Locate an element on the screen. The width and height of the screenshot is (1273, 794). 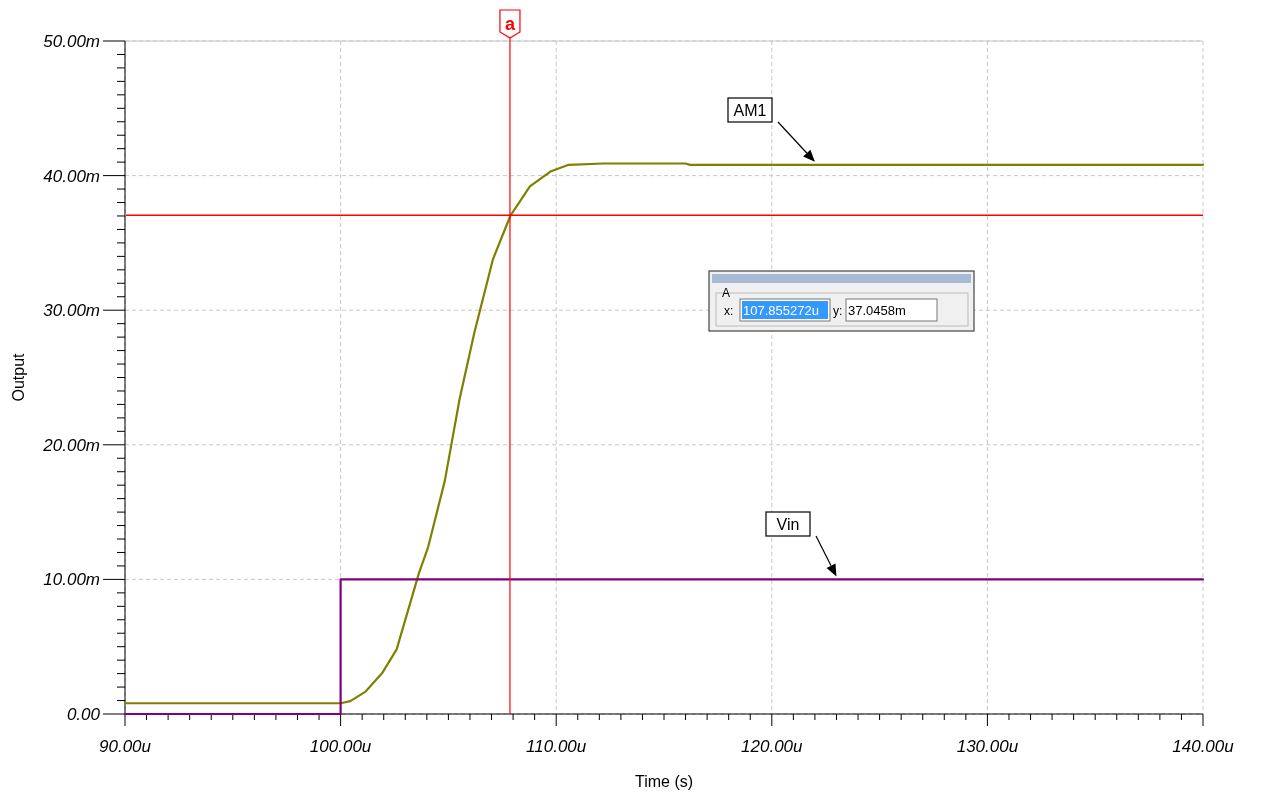
annotation: 107.855272u is located at coordinates (781, 310).